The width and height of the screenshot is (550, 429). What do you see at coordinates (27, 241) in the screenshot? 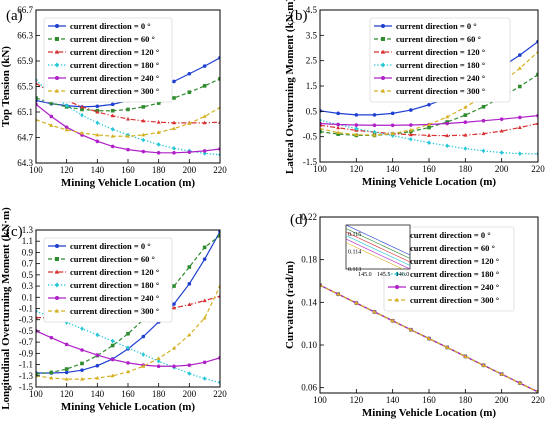
I see `y-tick-label: 1.1` at bounding box center [27, 241].